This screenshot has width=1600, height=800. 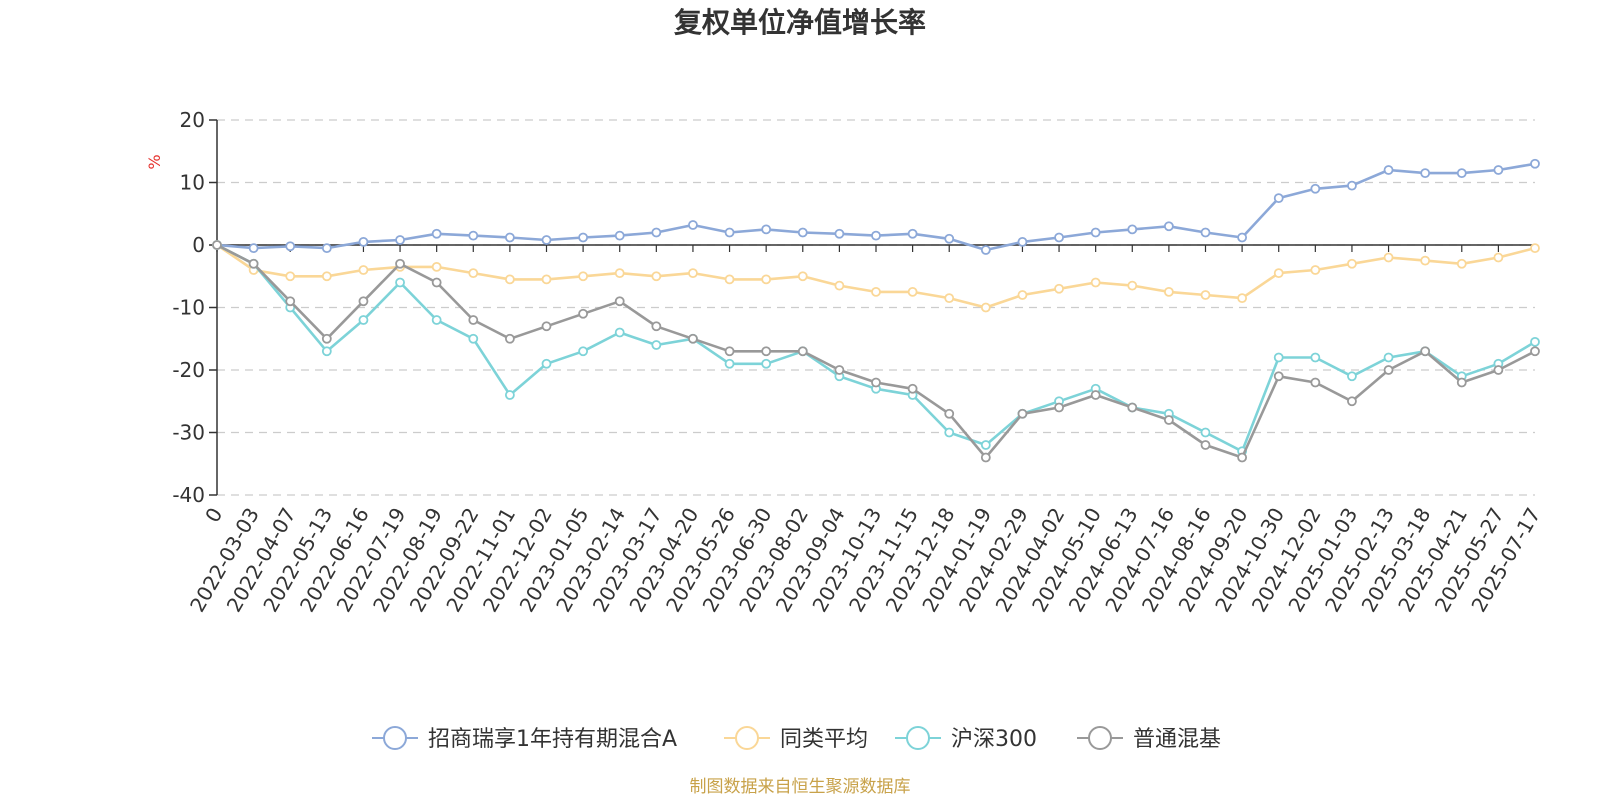 I want to click on legend-item-2: 沪深300, so click(x=966, y=739).